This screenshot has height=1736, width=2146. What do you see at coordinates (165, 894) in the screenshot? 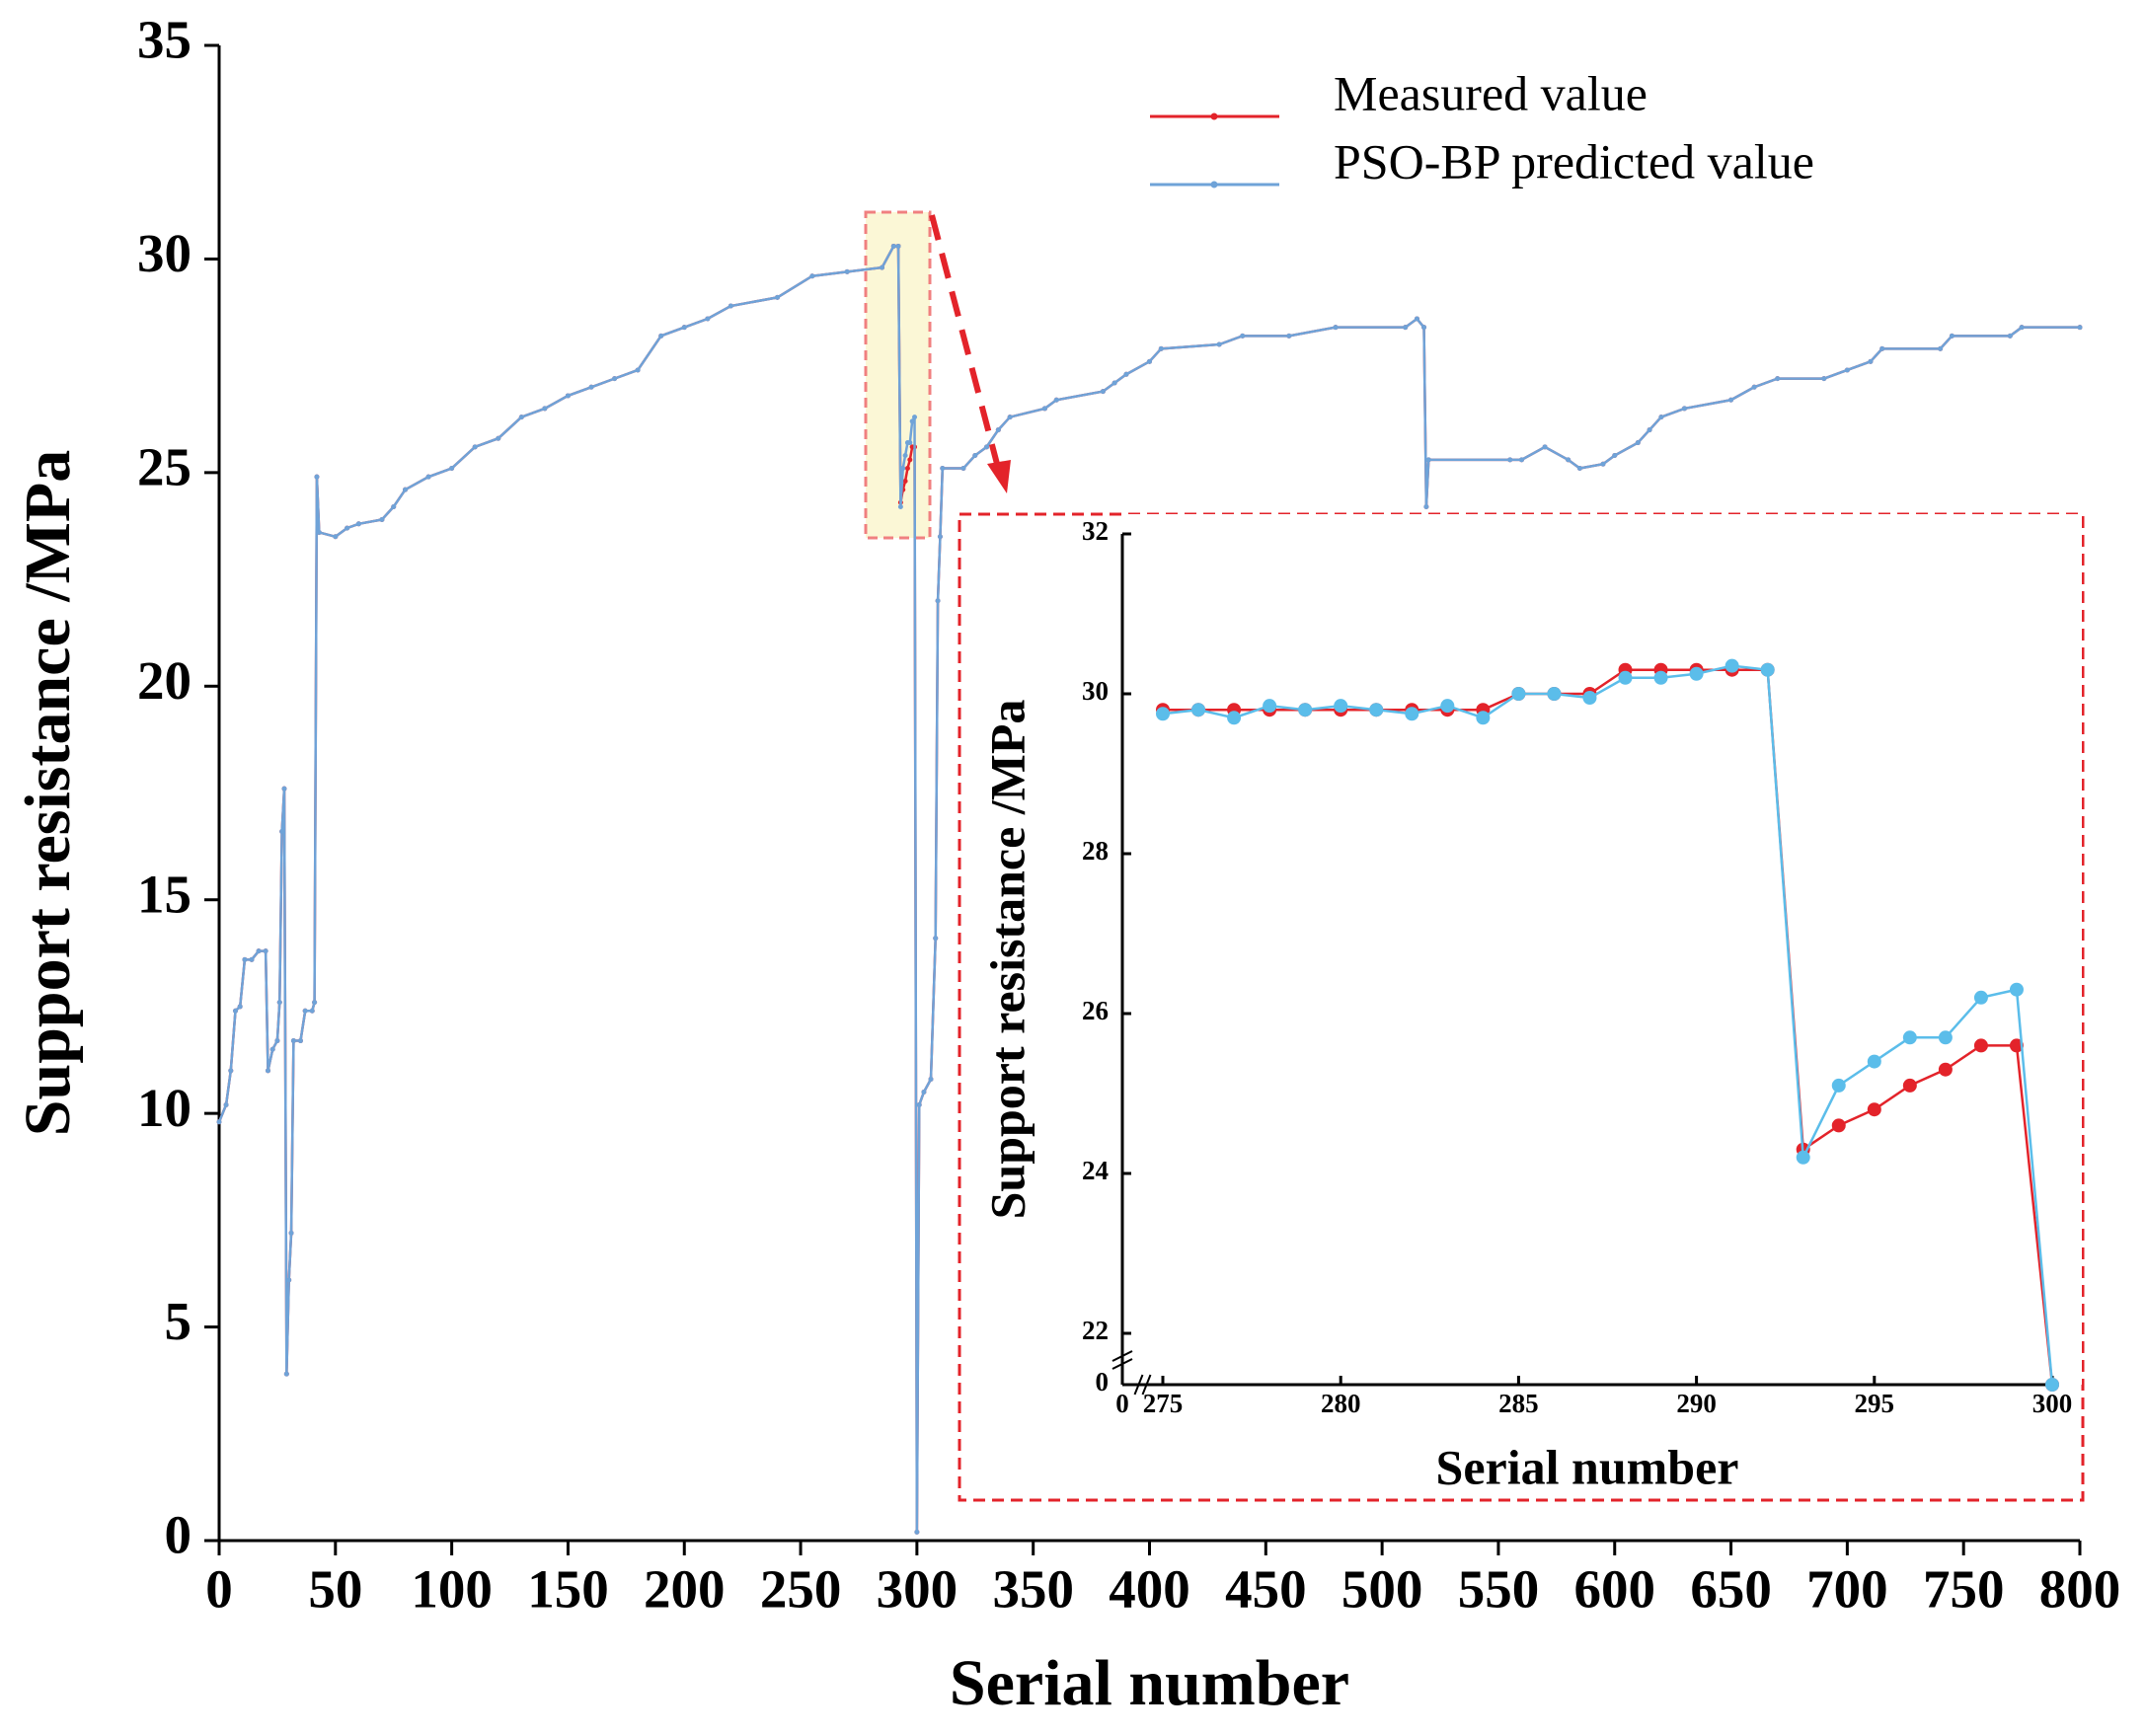
I see `y-tick-label: 15` at bounding box center [165, 894].